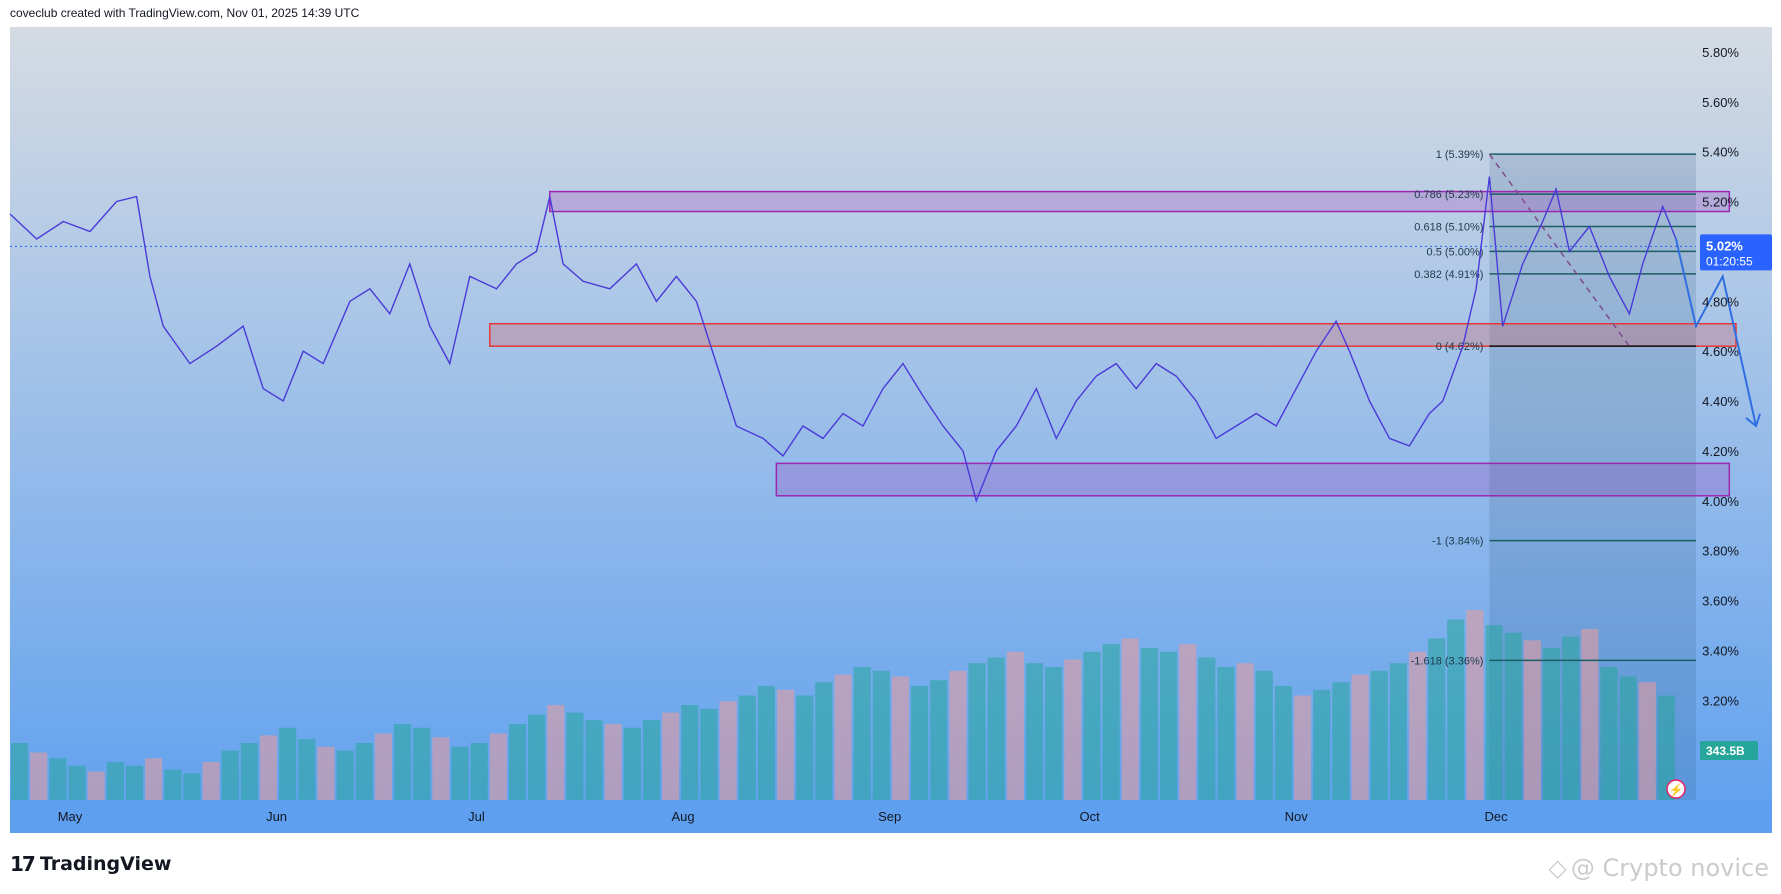  Describe the element at coordinates (1455, 252) in the screenshot. I see `fib-level-label: 0.5 (5.00%)` at that location.